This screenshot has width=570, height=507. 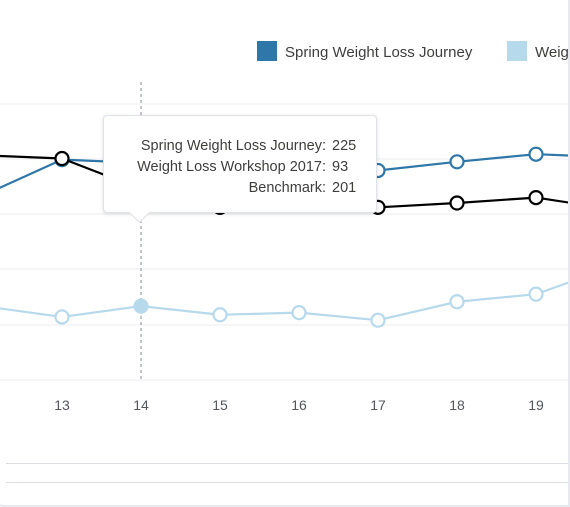 I want to click on x-tick-label: 14, so click(x=141, y=405).